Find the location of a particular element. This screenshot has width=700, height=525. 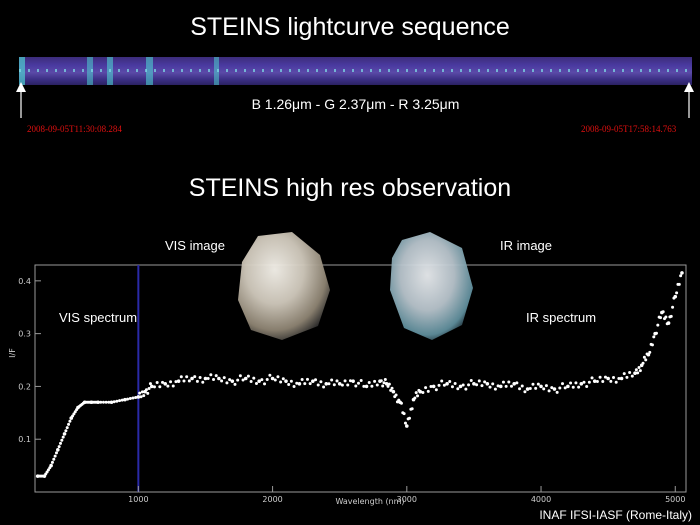

y-tick-label: 0.2 is located at coordinates (24, 386).